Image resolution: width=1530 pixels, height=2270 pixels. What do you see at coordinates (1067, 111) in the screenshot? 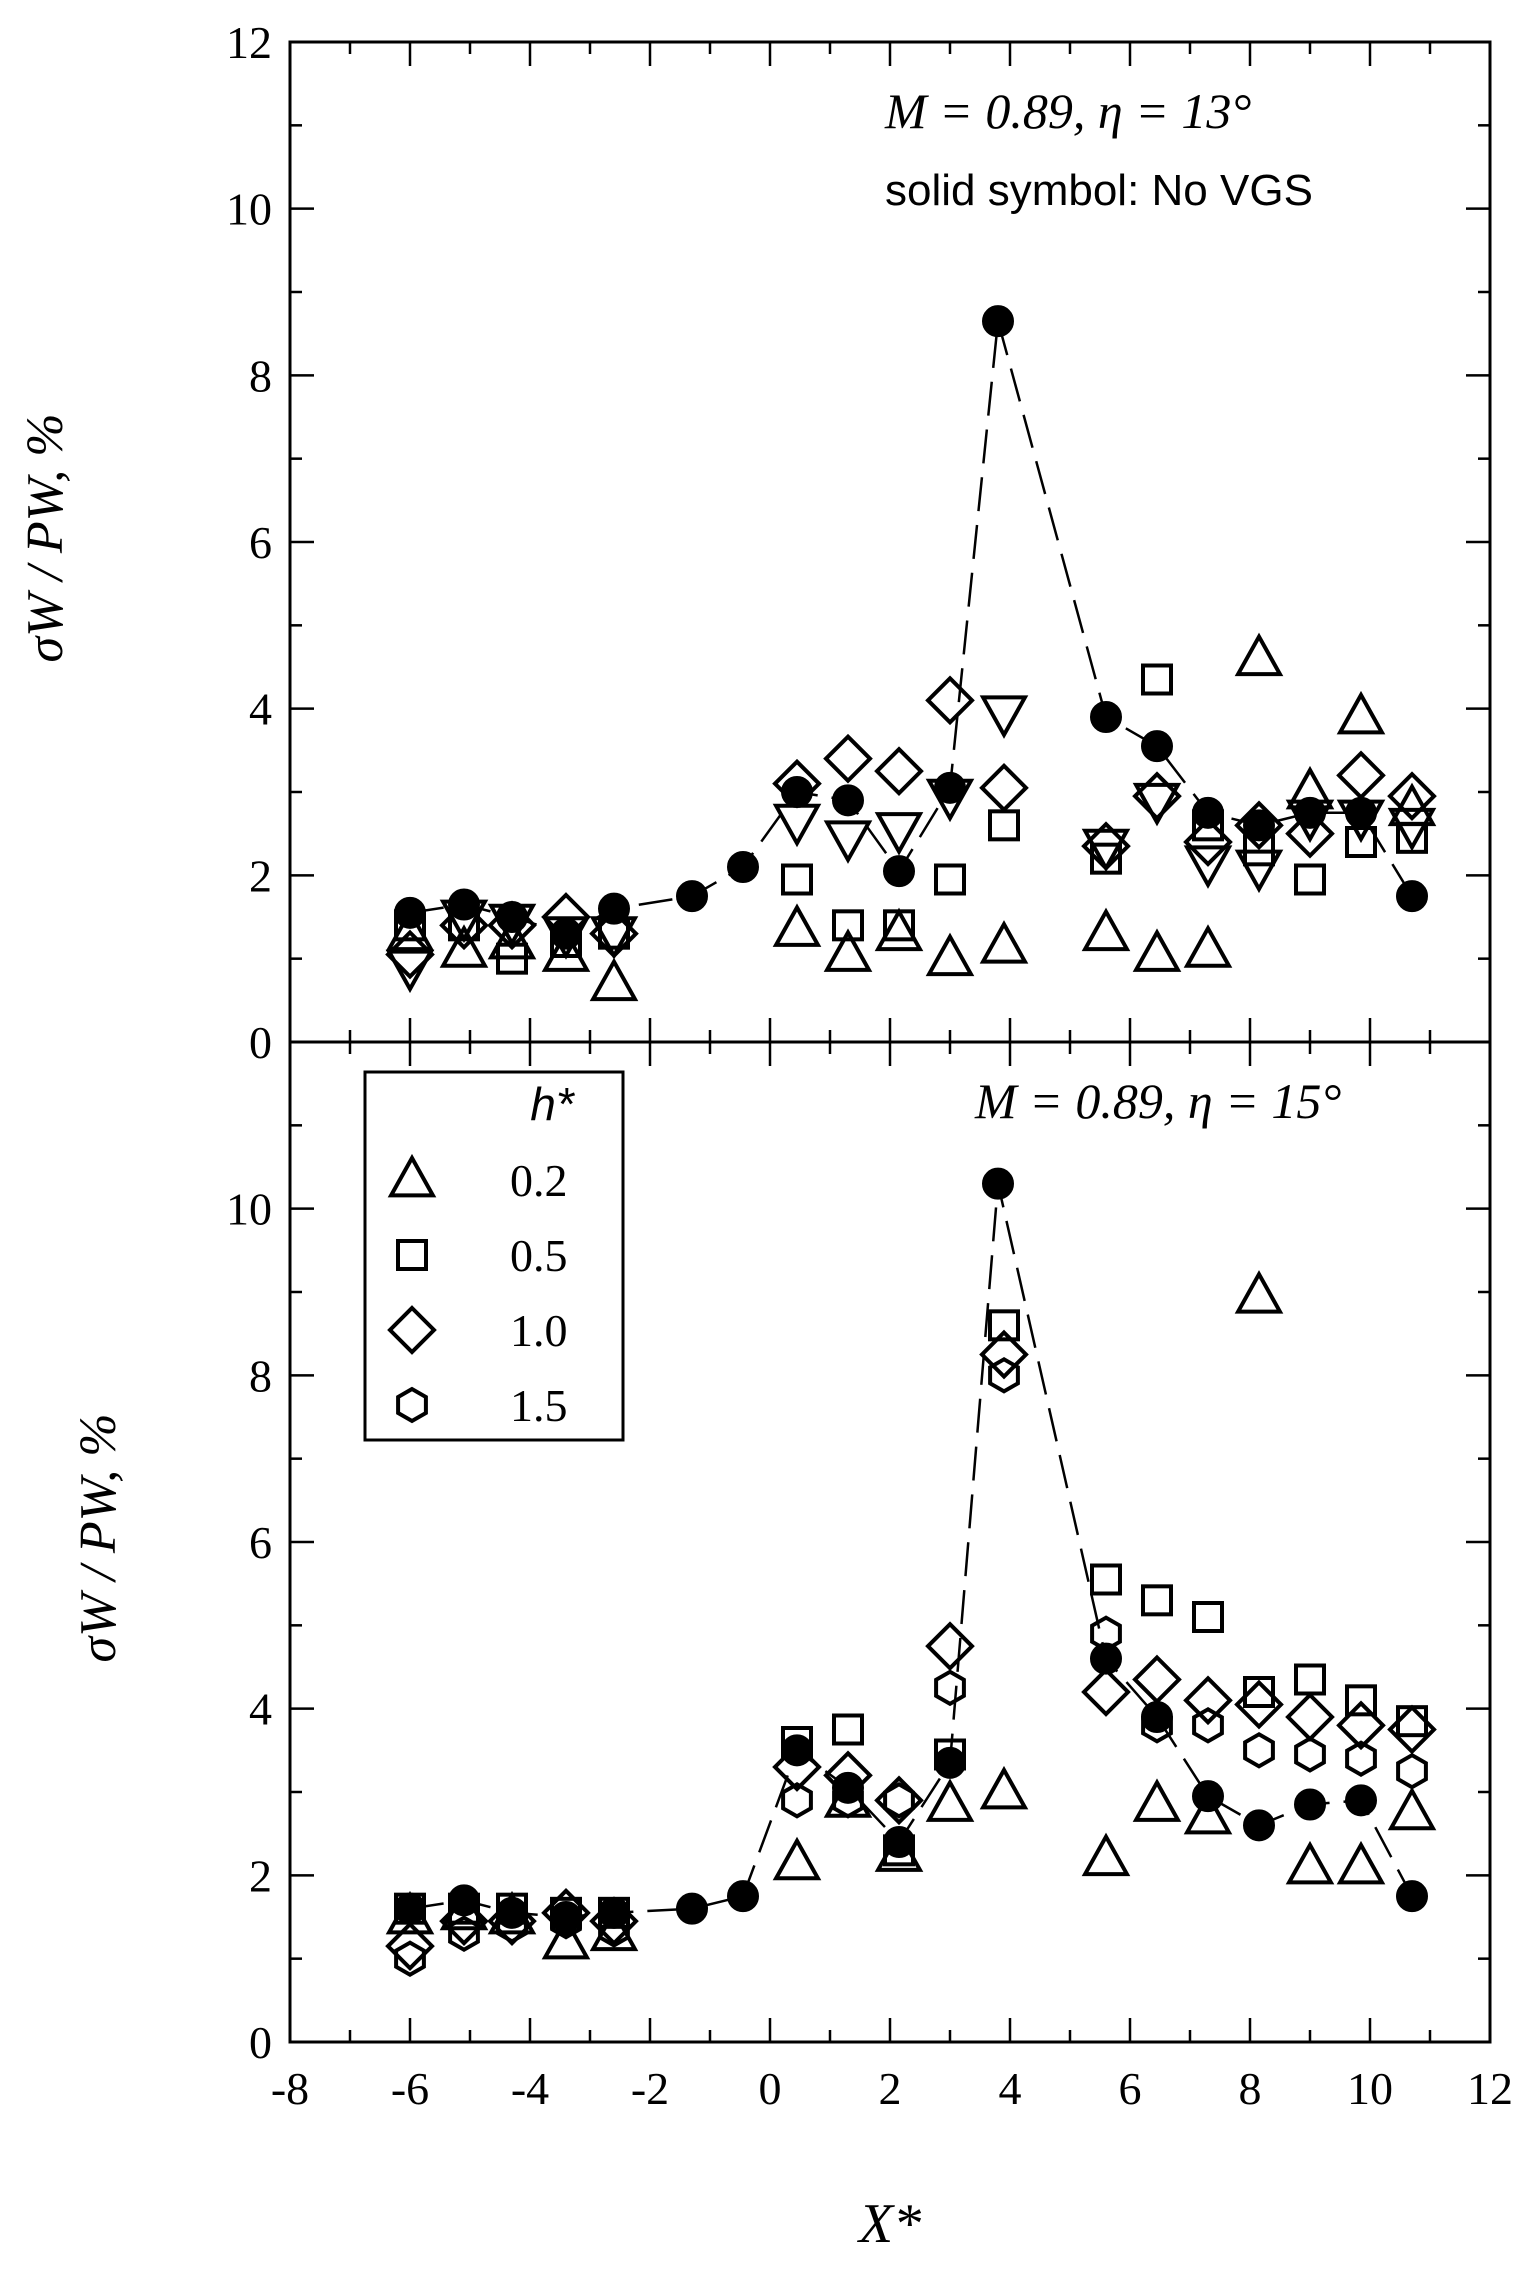
I see `top-annotation-mach-angle: M = 0.89, η = 13°` at bounding box center [1067, 111].